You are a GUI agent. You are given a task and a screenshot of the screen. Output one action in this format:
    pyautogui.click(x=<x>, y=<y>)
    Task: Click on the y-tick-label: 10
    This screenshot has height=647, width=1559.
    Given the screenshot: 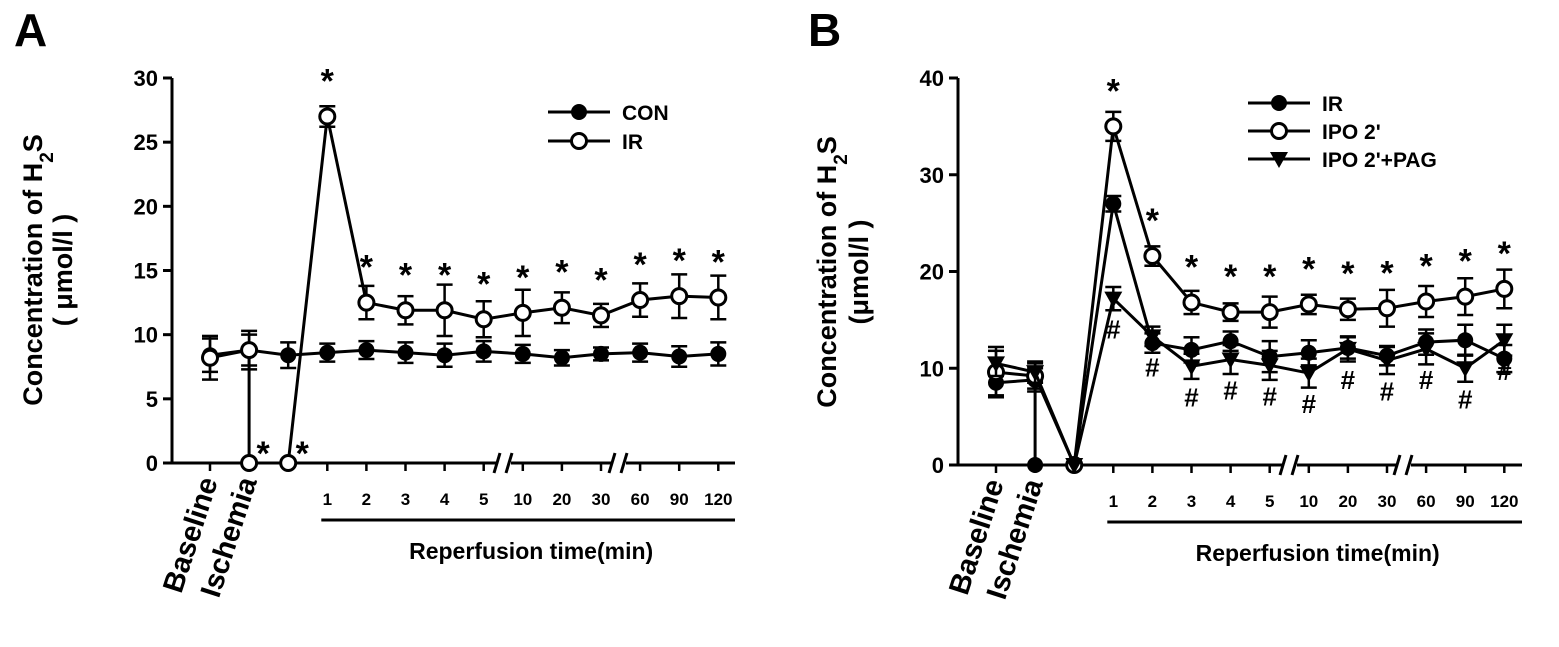 What is the action you would take?
    pyautogui.click(x=146, y=335)
    